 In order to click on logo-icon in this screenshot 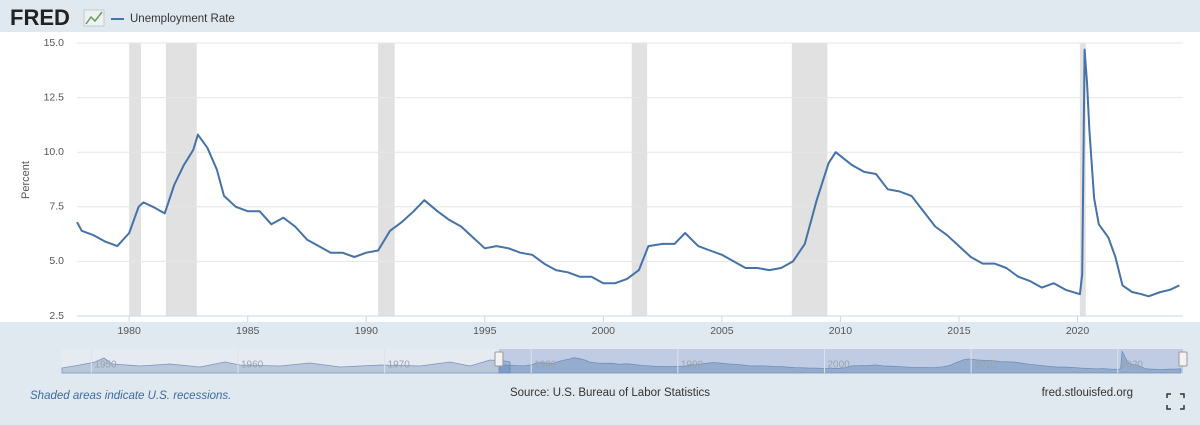, I will do `click(94, 18)`.